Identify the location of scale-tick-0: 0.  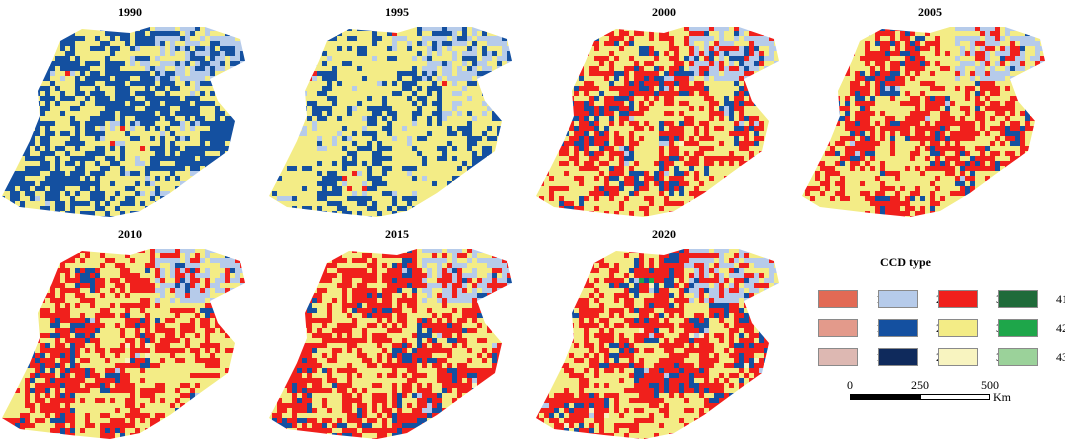
(850, 385).